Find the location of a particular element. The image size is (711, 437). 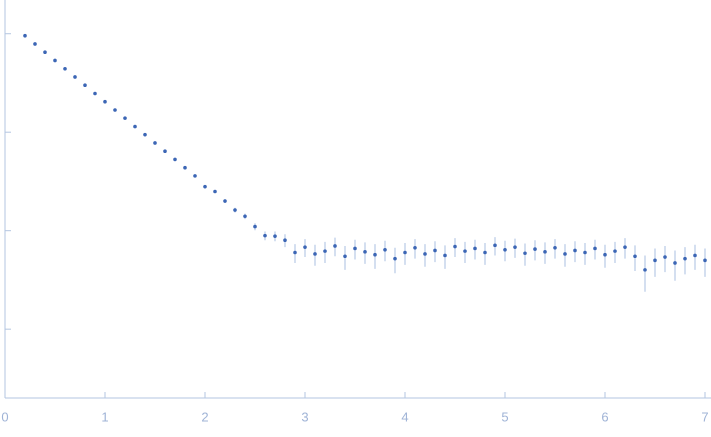

x-tick-label: 2 is located at coordinates (204, 416).